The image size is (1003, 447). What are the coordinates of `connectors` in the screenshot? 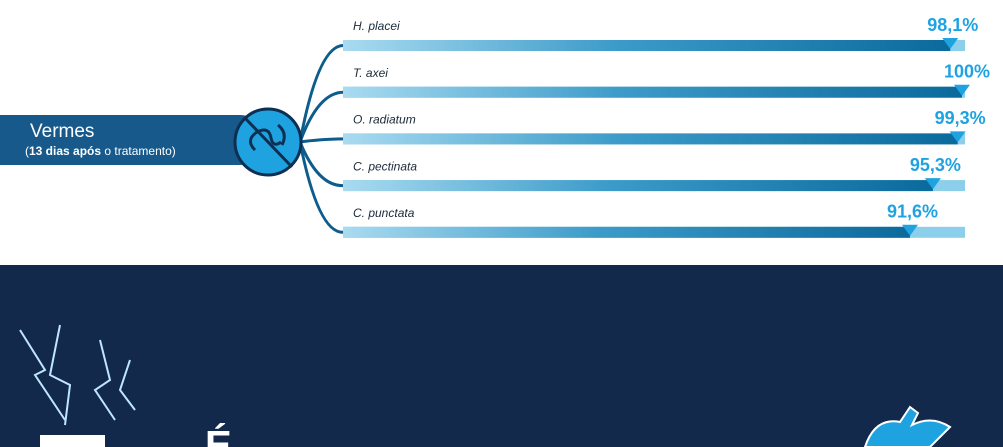 It's located at (321, 139).